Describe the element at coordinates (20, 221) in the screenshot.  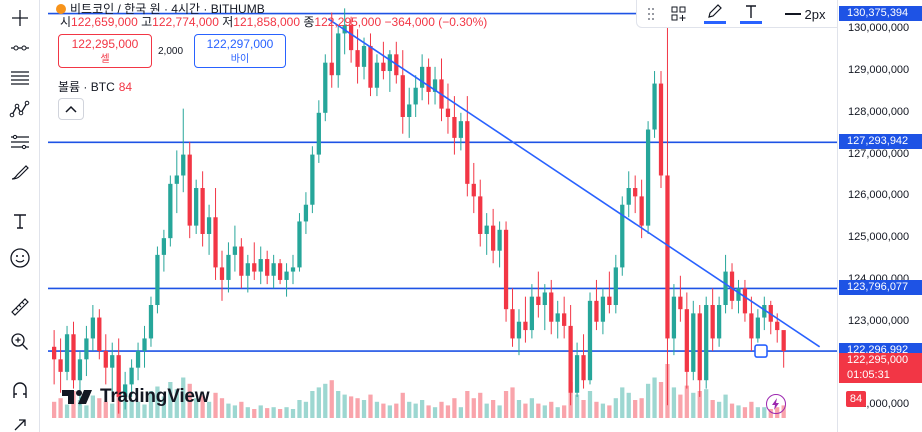
I see `text-tool-icon` at that location.